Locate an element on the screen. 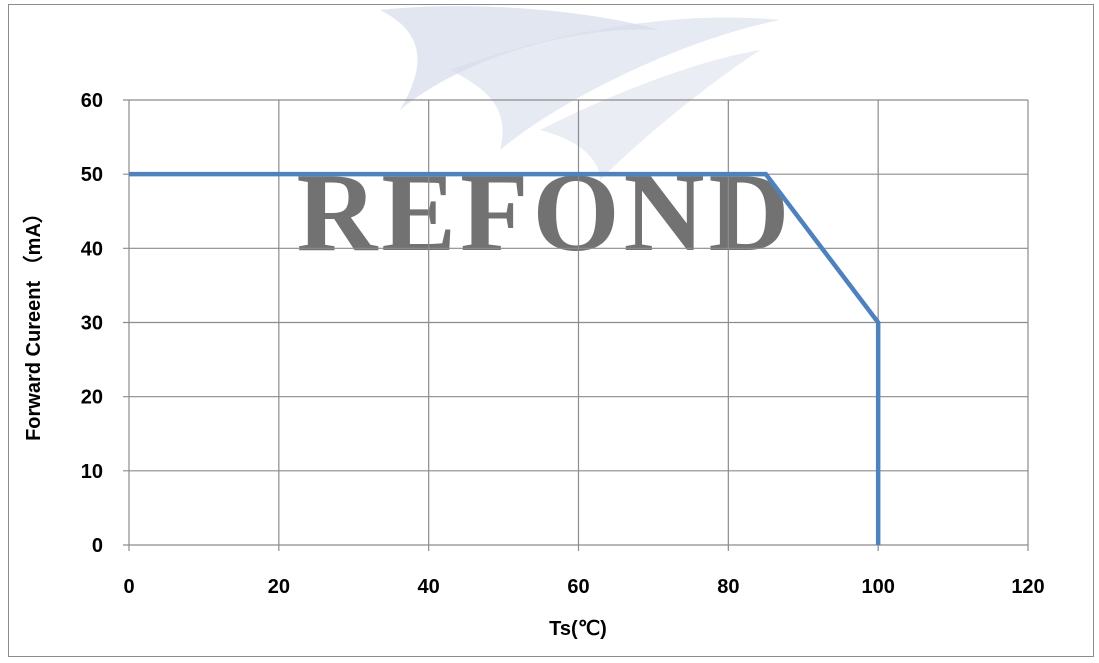  watermark-text: REFOND is located at coordinates (545, 213).